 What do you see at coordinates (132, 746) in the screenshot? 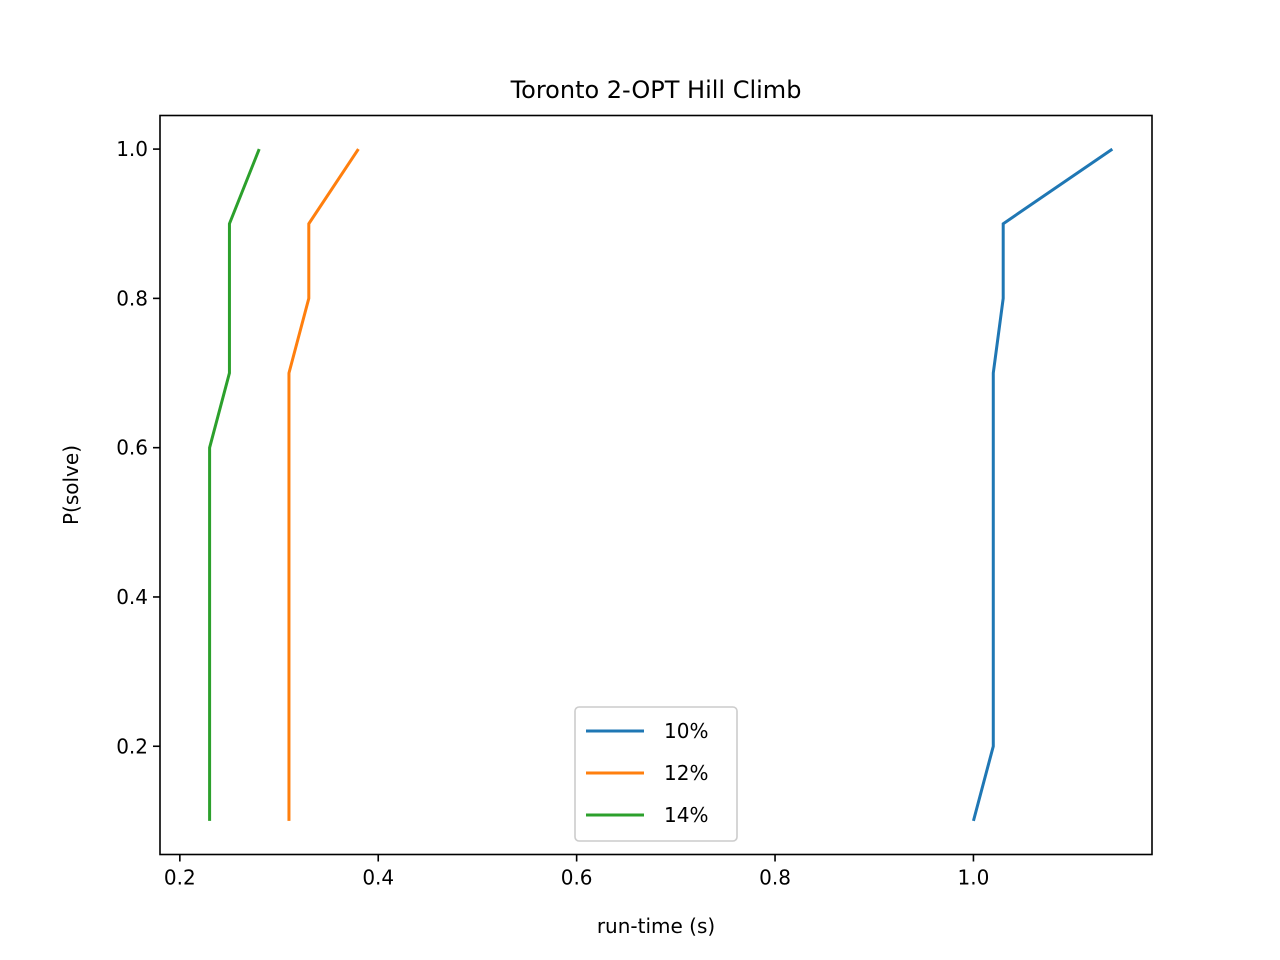
I see `y-tick-label: 0.2` at bounding box center [132, 746].